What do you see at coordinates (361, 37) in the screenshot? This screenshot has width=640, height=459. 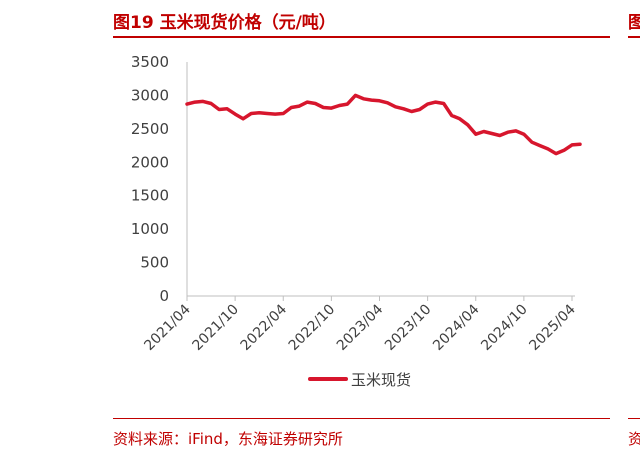 I see `title-divider` at bounding box center [361, 37].